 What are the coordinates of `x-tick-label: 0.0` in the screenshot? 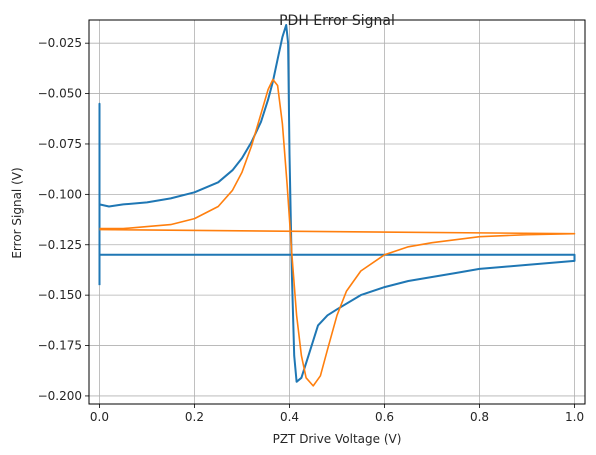 It's located at (99, 417).